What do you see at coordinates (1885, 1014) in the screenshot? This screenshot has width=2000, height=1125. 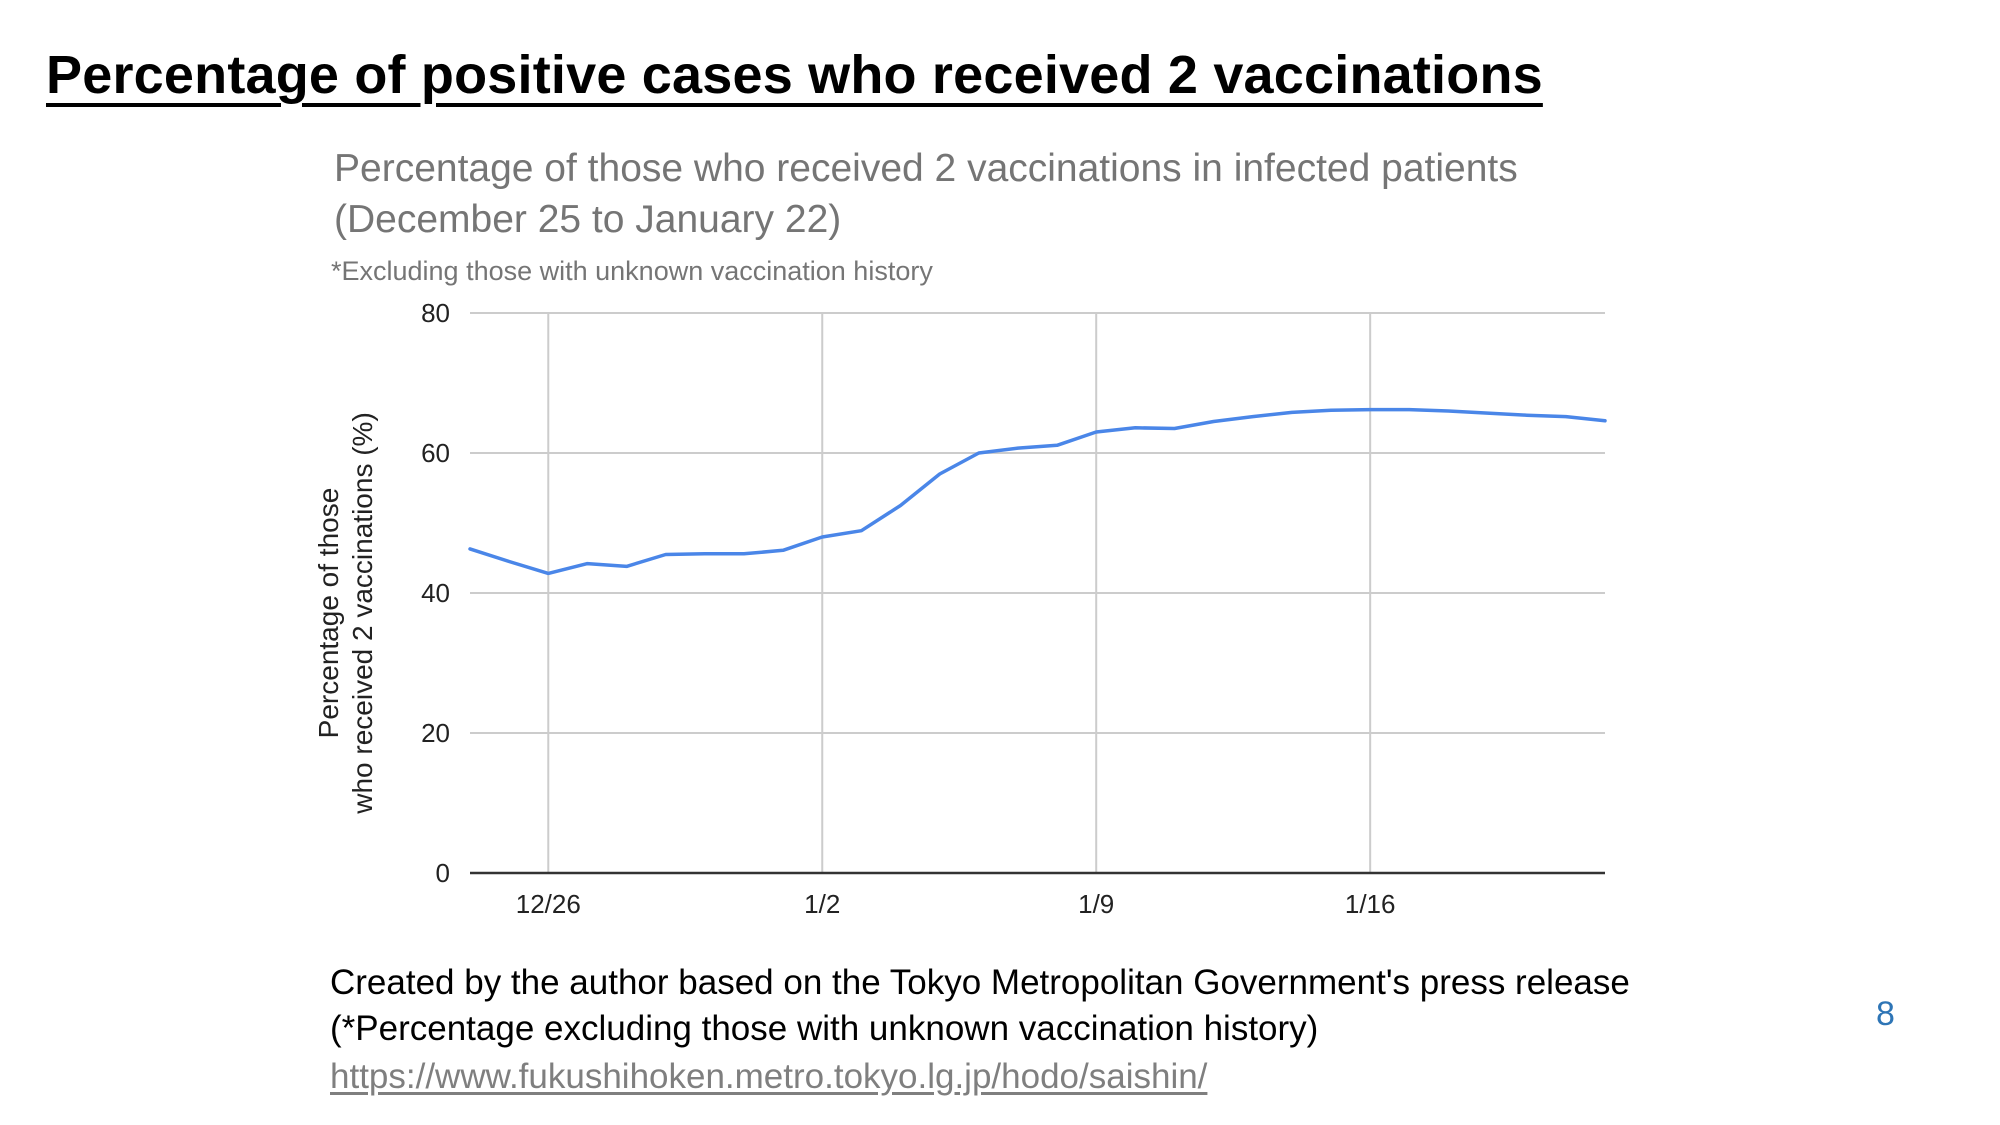 I see `page-number: 8` at bounding box center [1885, 1014].